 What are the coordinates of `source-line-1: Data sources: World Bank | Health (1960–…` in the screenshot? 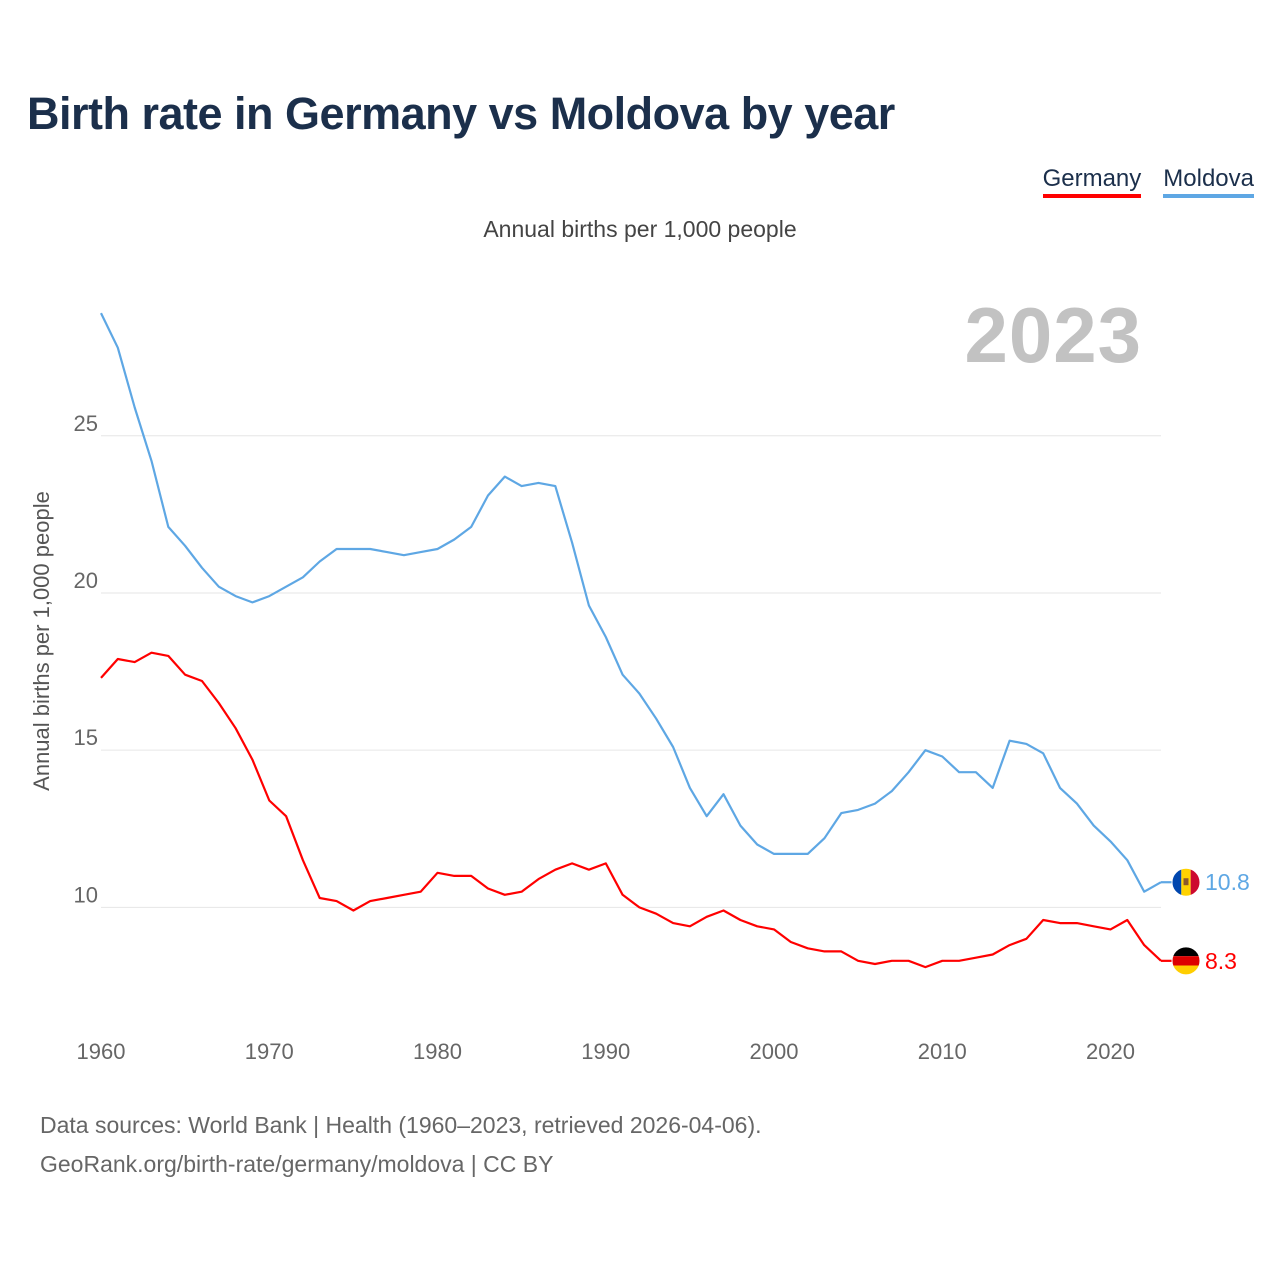 It's located at (401, 1125).